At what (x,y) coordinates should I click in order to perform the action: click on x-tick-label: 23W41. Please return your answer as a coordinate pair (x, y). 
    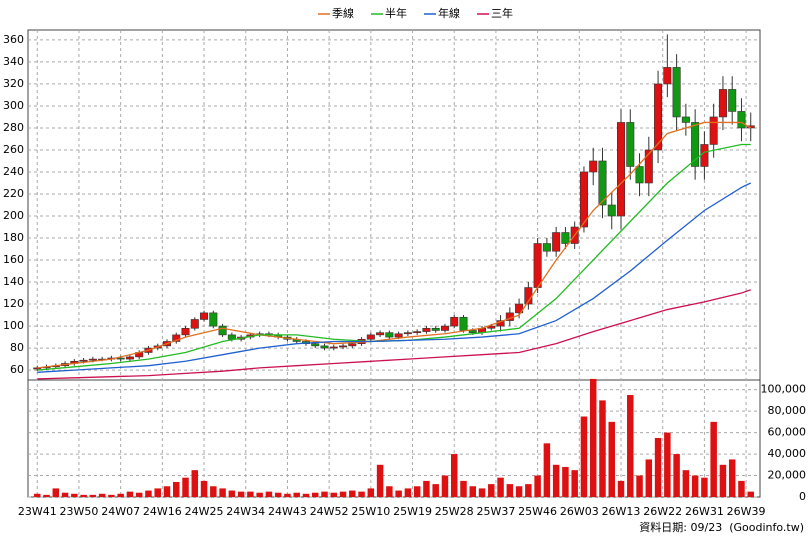
    Looking at the image, I should click on (37, 511).